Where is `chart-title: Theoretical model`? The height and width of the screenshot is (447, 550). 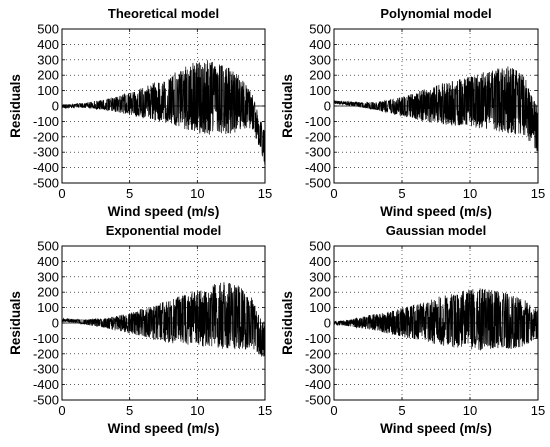
chart-title: Theoretical model is located at coordinates (163, 13).